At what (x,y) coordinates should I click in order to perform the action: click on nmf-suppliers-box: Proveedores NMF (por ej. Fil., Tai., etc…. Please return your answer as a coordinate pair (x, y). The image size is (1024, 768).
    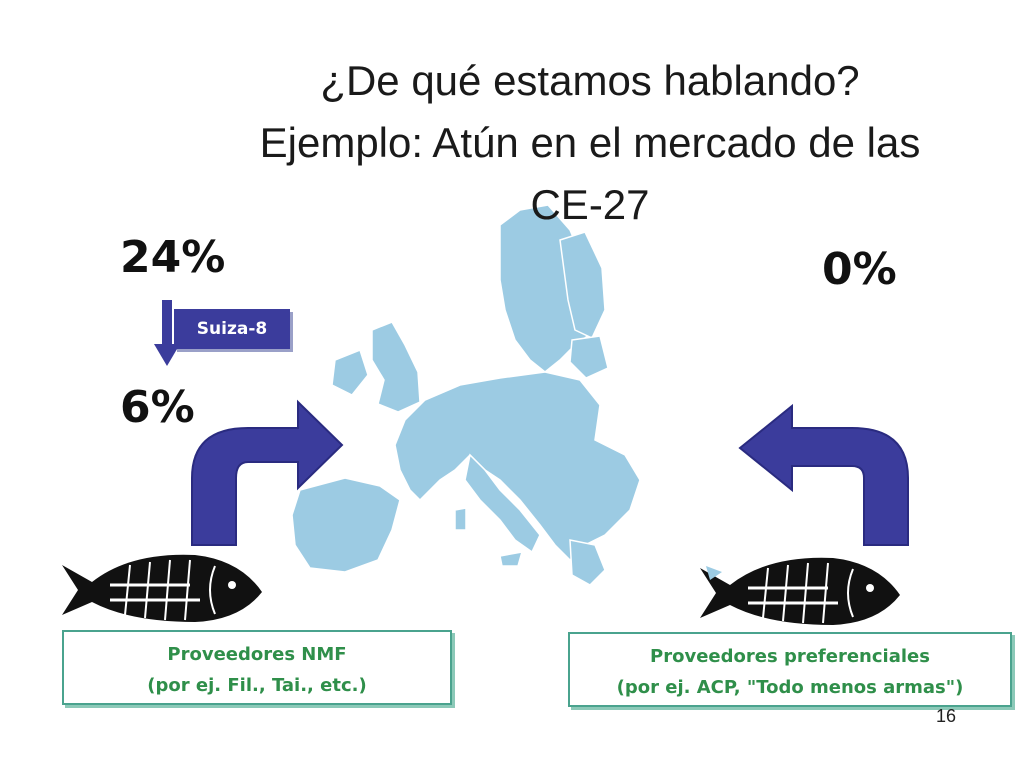
    Looking at the image, I should click on (257, 667).